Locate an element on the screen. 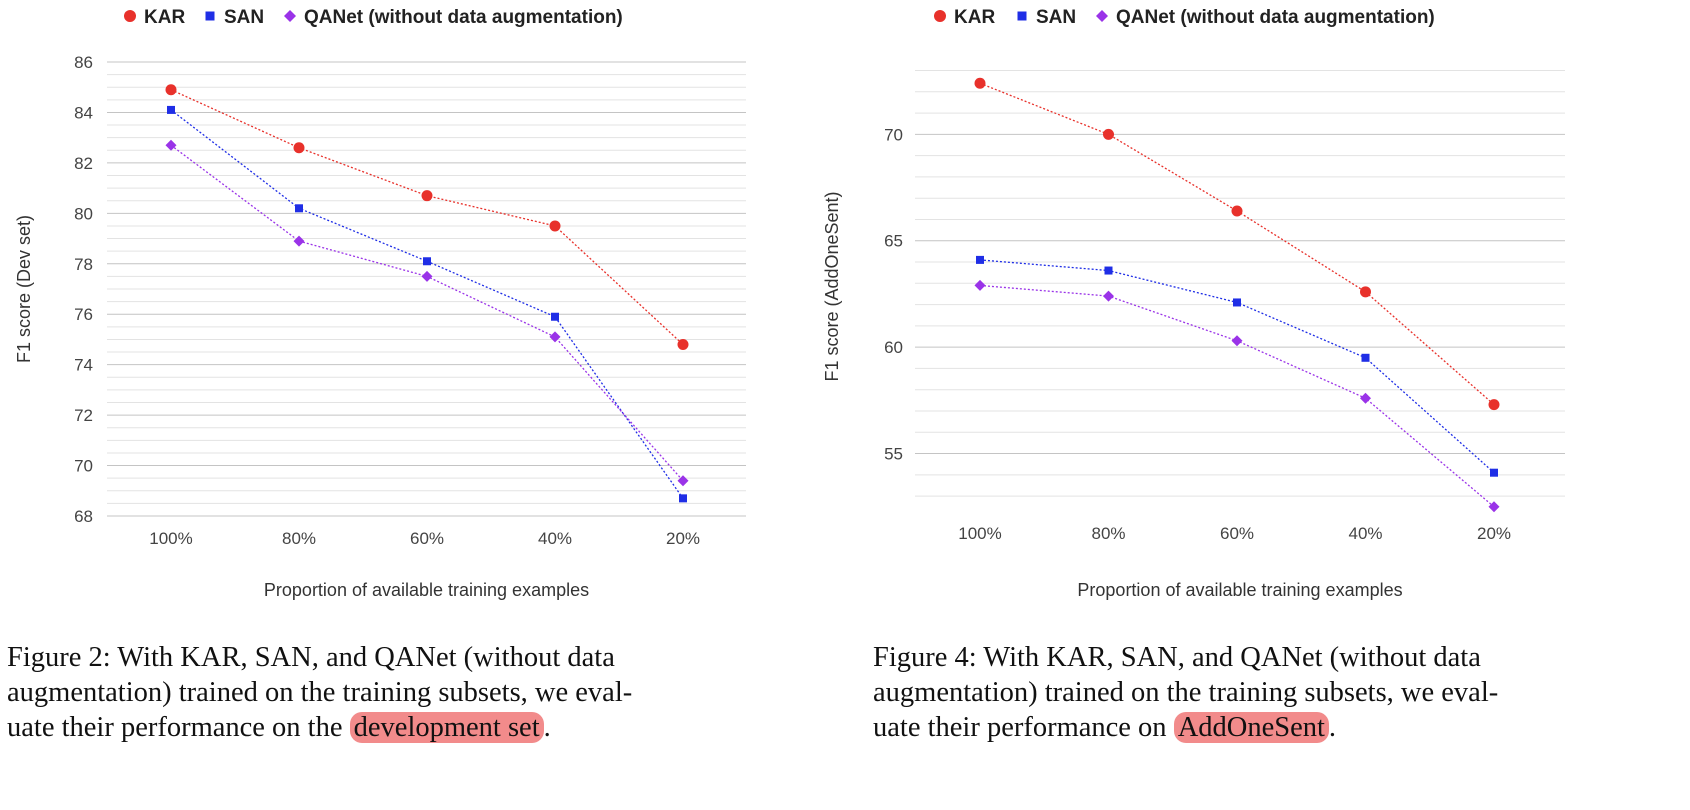 This screenshot has height=810, width=1690. highlighted-term: AddOneSent is located at coordinates (1251, 727).